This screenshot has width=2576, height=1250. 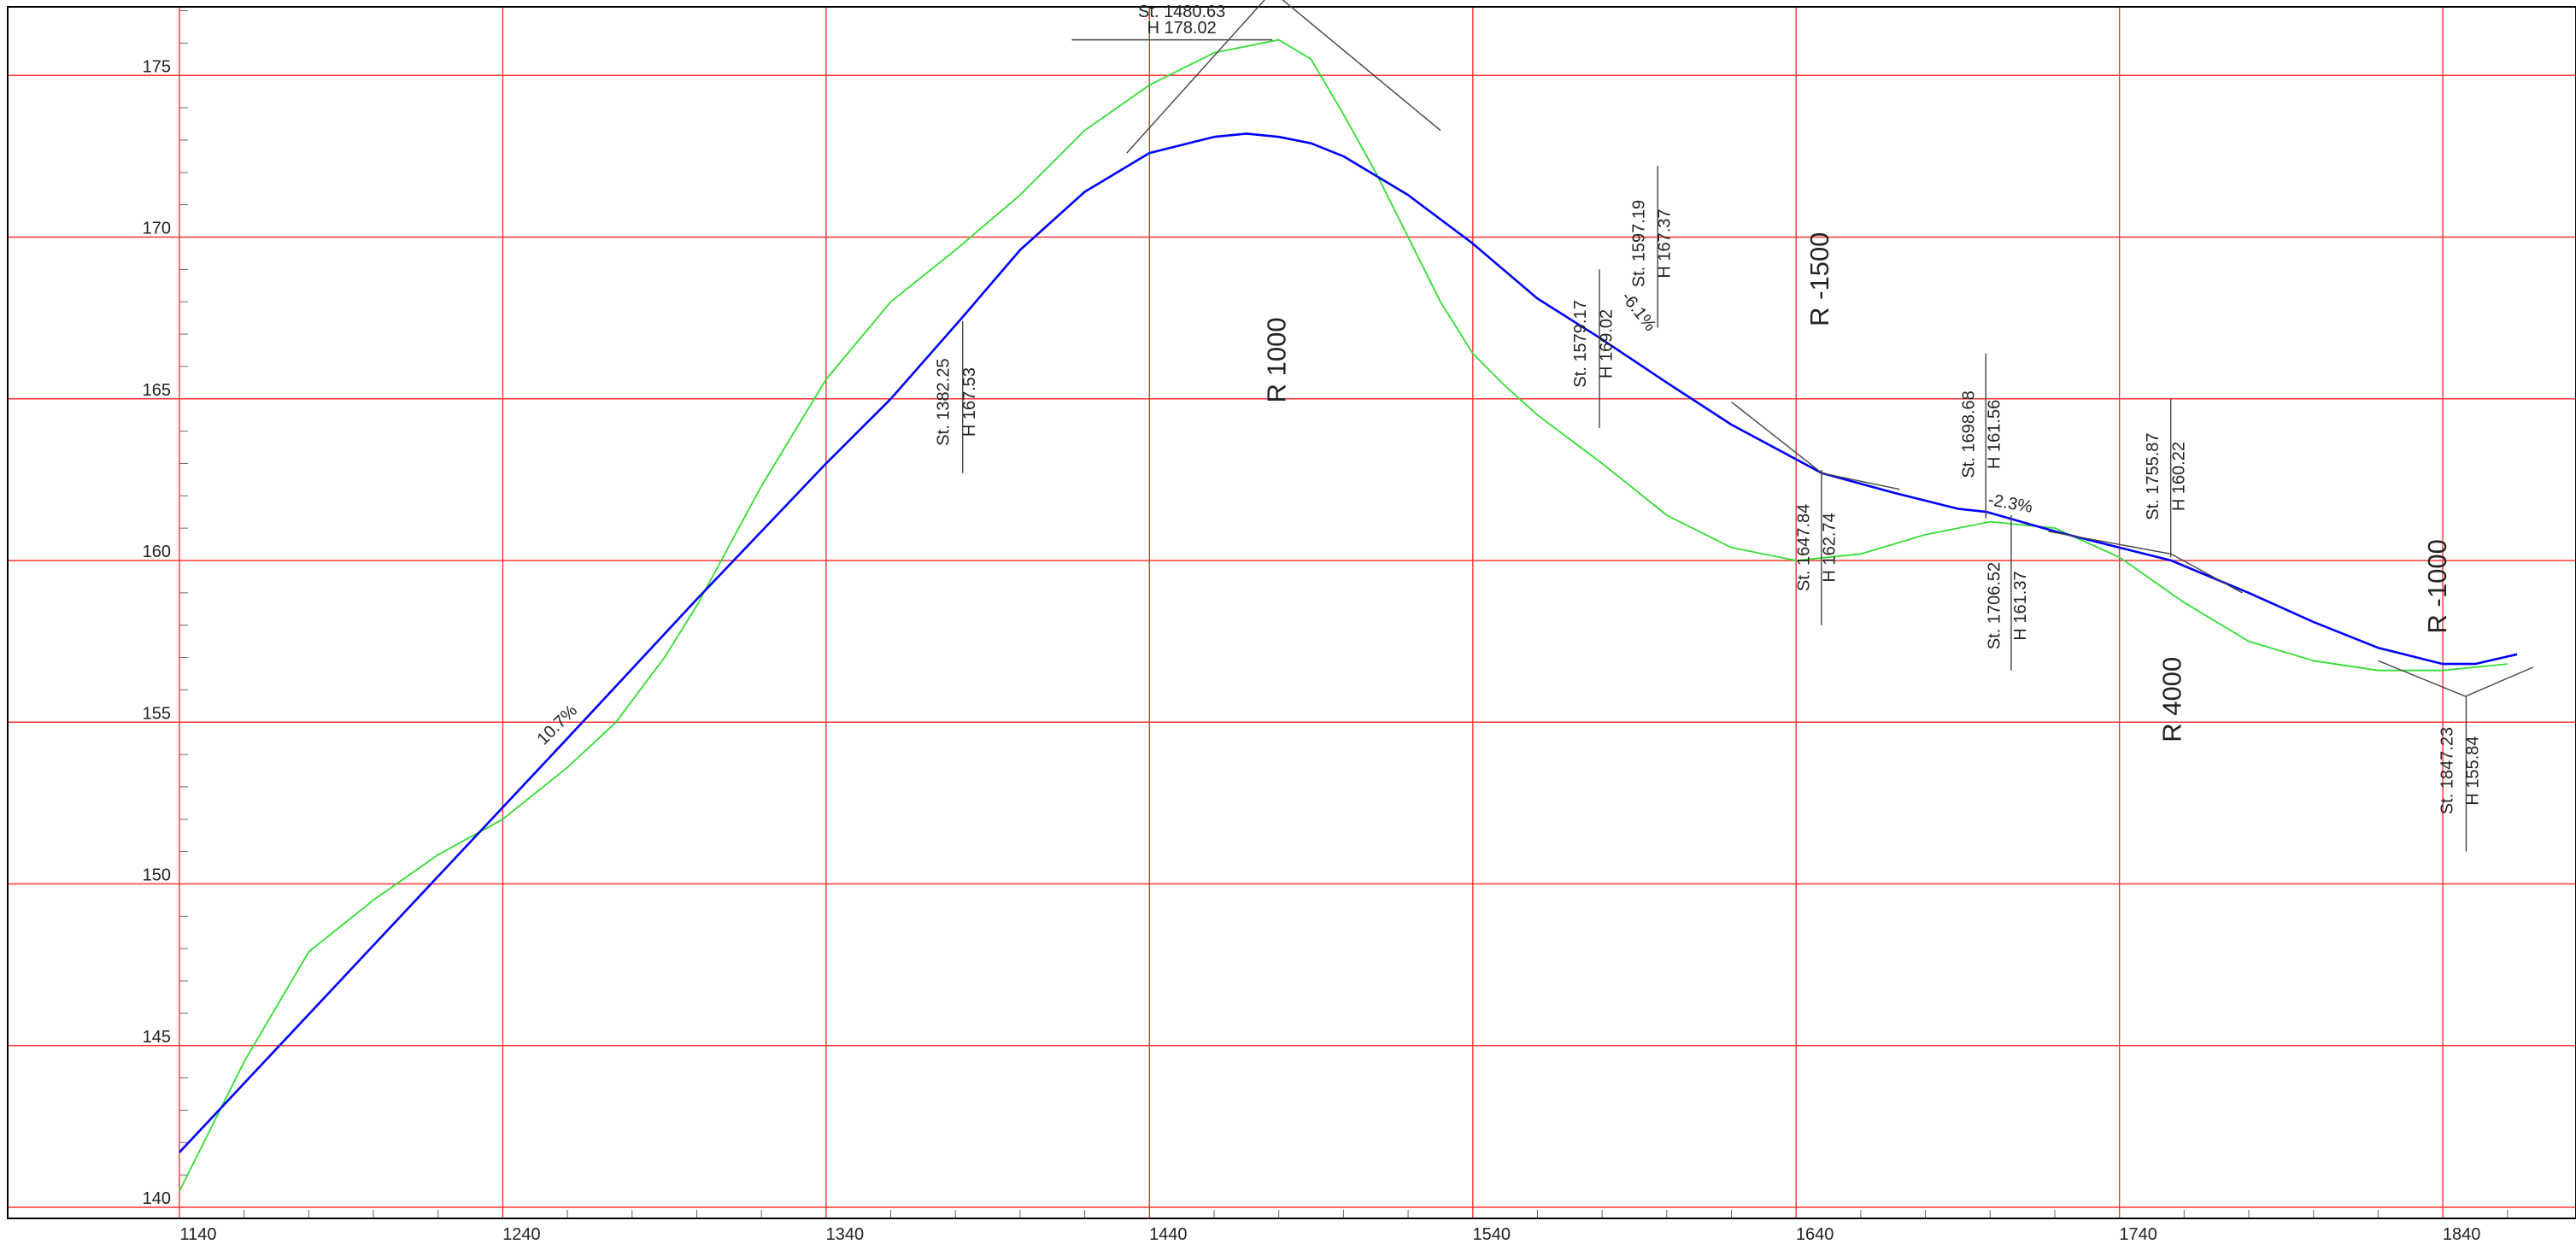 I want to click on x-tick-label: 1240, so click(x=521, y=1235).